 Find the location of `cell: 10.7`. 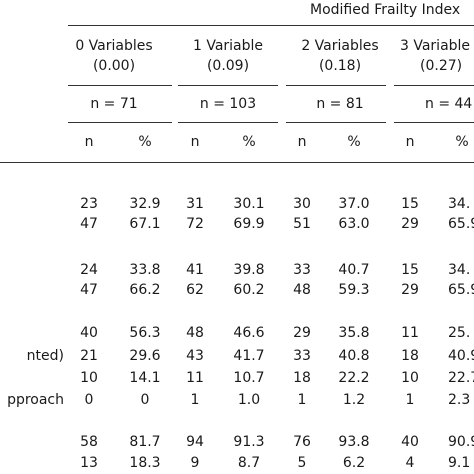

cell: 10.7 is located at coordinates (249, 378).